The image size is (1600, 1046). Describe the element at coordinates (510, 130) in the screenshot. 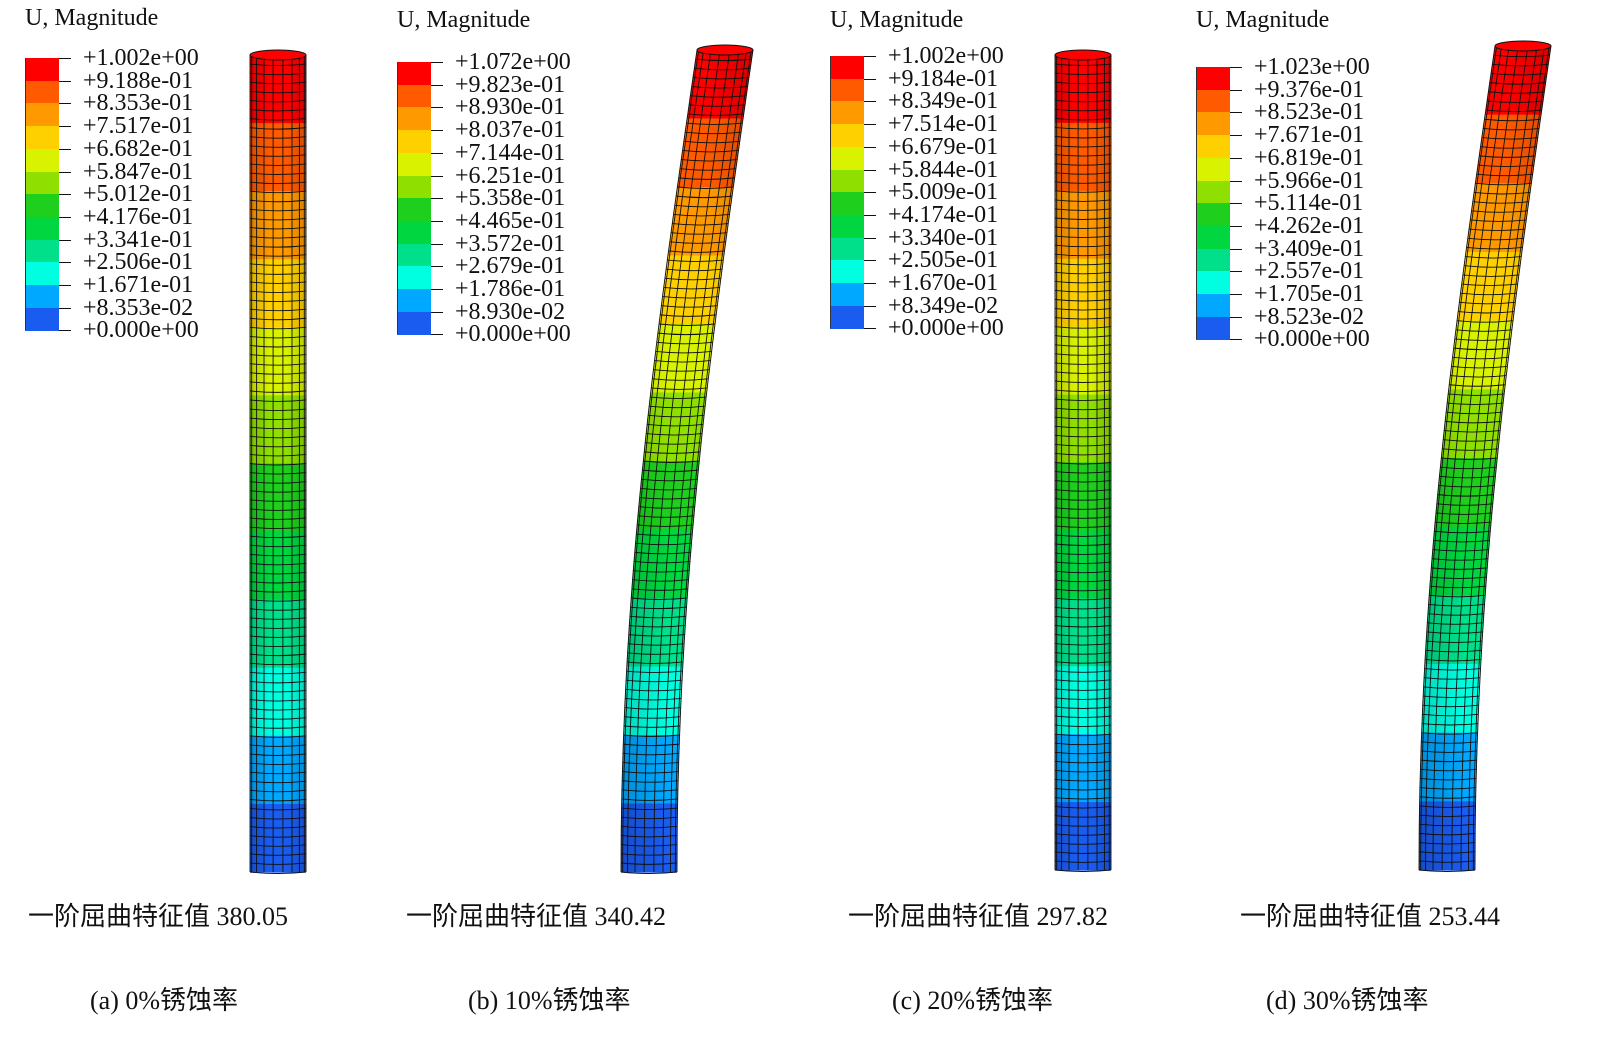

I see `legend-tick-label: +8.037e-01` at that location.